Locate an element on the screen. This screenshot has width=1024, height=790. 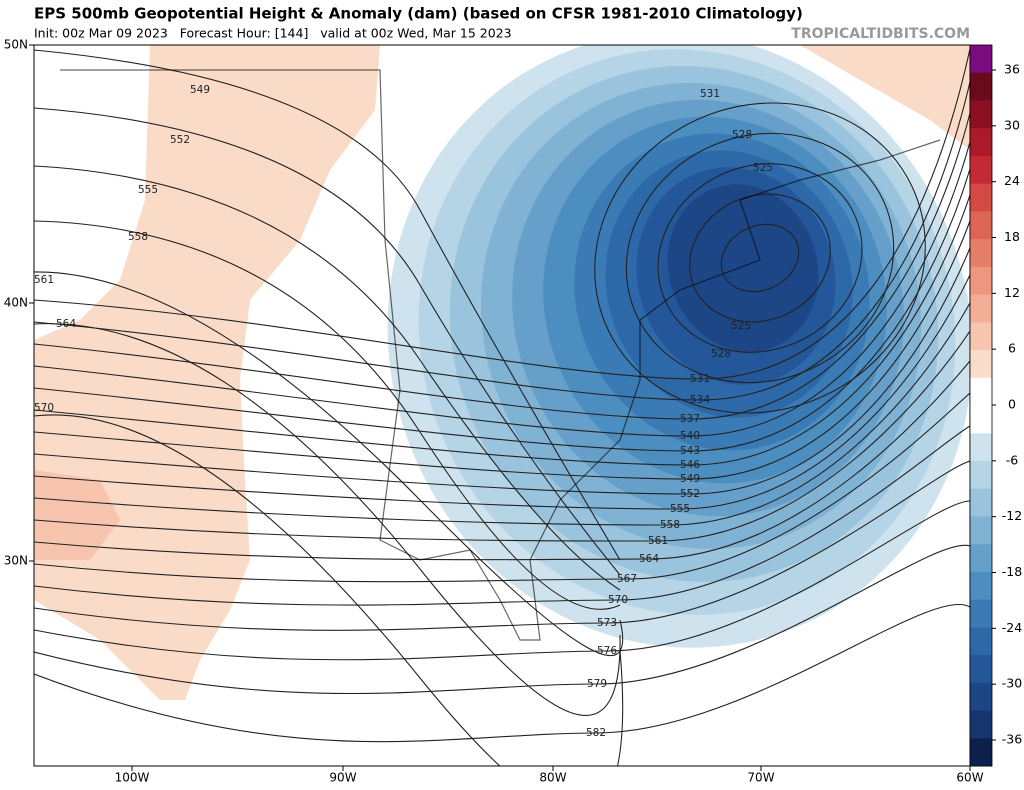
lon-label: 100W is located at coordinates (132, 778).